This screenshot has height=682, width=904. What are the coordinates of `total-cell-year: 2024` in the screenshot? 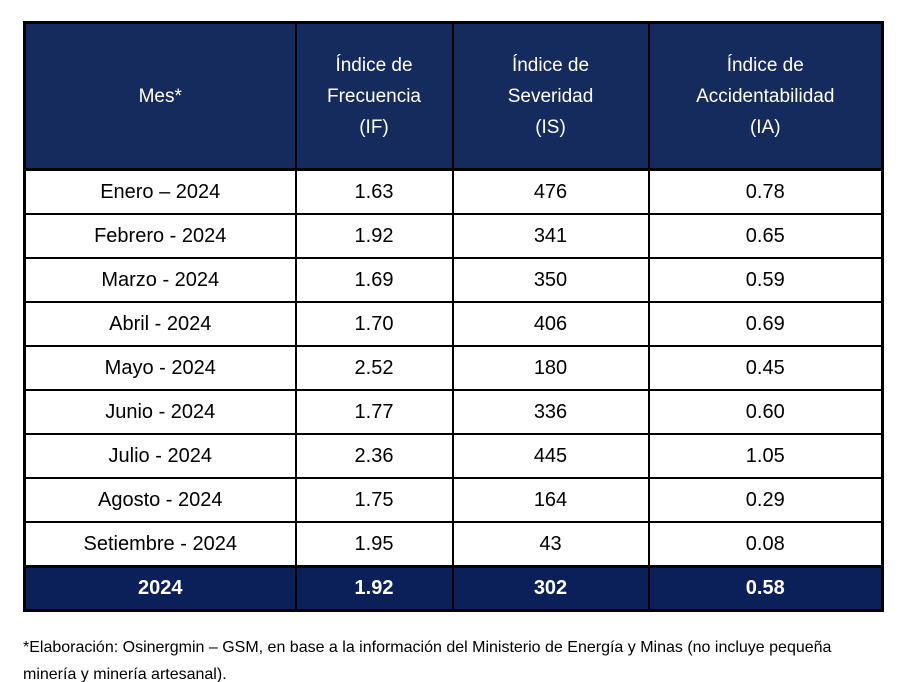 It's located at (160, 588).